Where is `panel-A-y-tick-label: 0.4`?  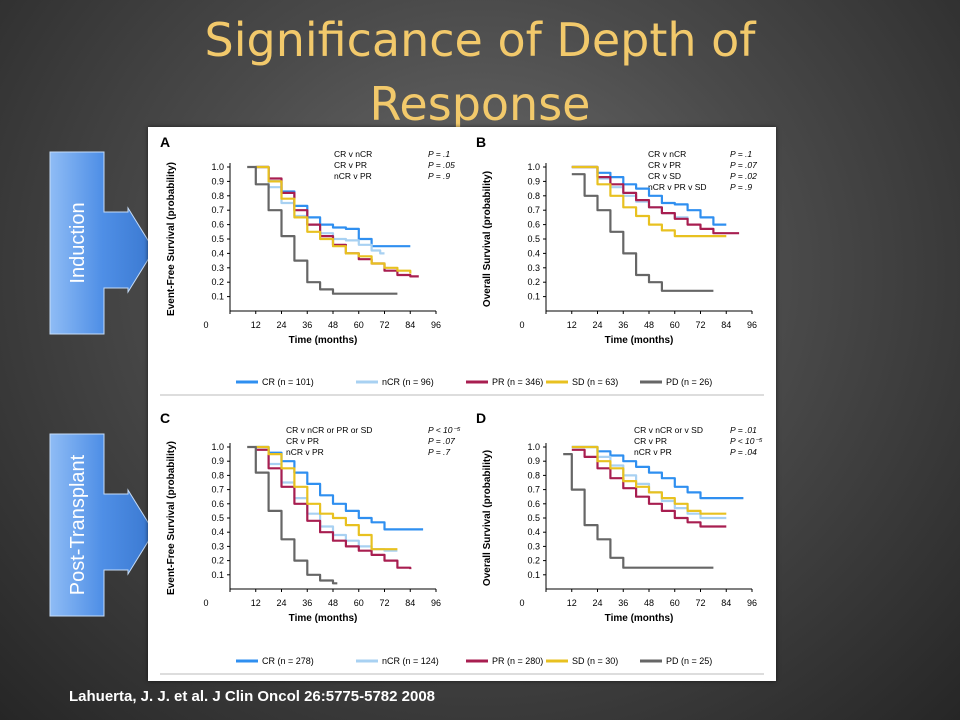
panel-A-y-tick-label: 0.4 is located at coordinates (217, 253).